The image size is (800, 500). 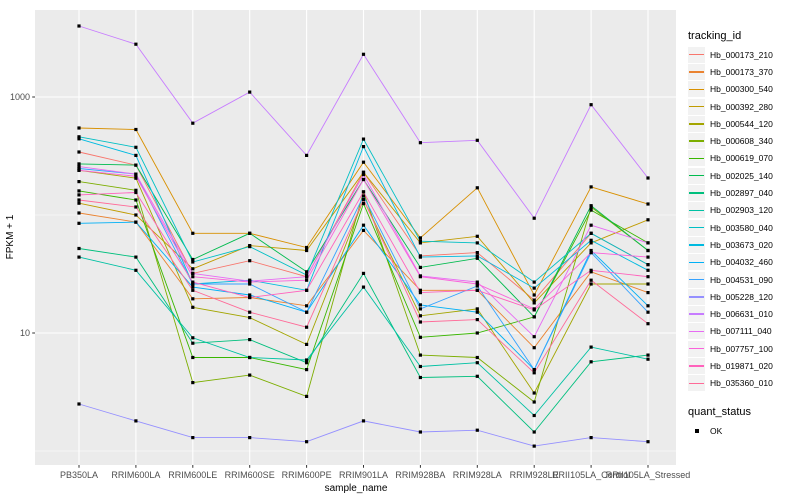 What do you see at coordinates (743, 348) in the screenshot?
I see `legend-item: Hb_007757_100` at bounding box center [743, 348].